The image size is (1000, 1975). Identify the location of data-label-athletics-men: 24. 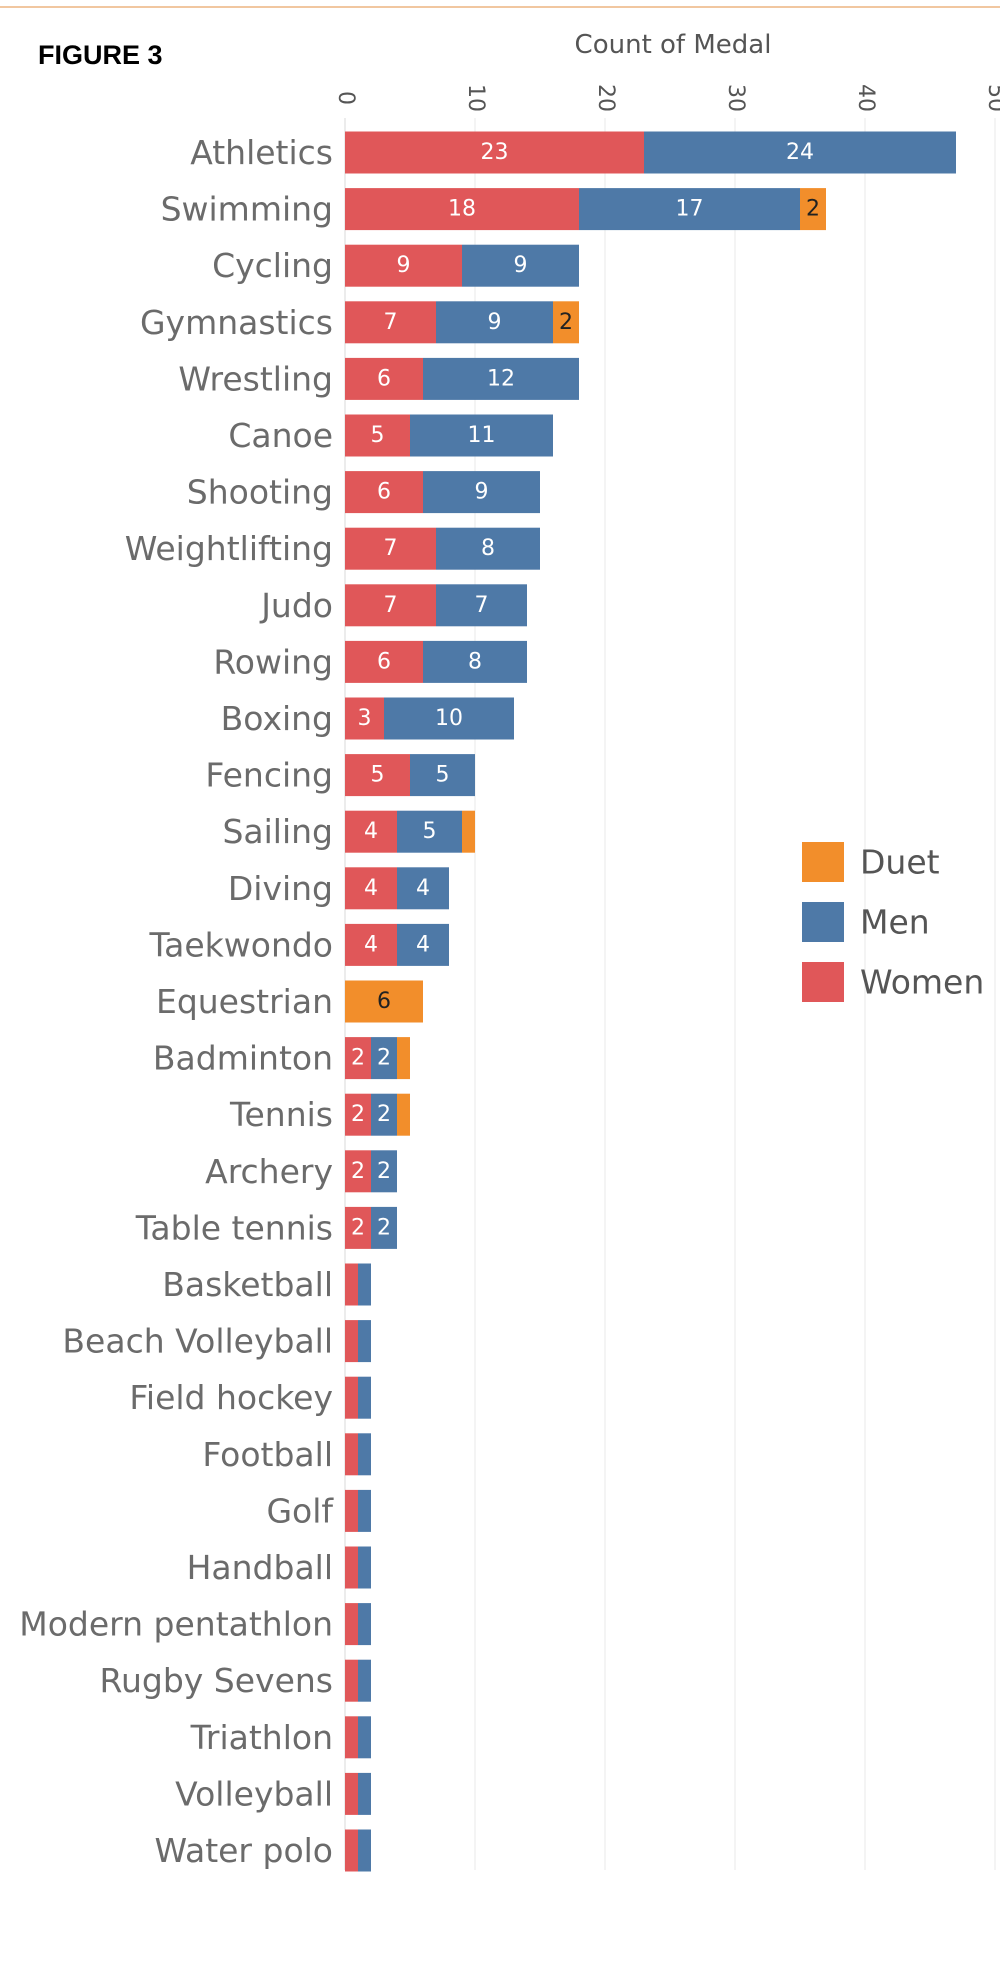
(800, 152).